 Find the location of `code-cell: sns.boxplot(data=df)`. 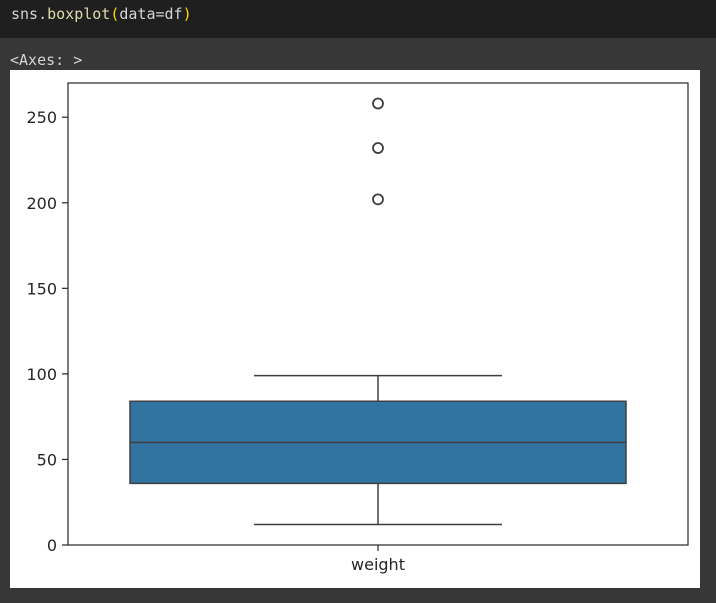

code-cell: sns.boxplot(data=df) is located at coordinates (358, 19).